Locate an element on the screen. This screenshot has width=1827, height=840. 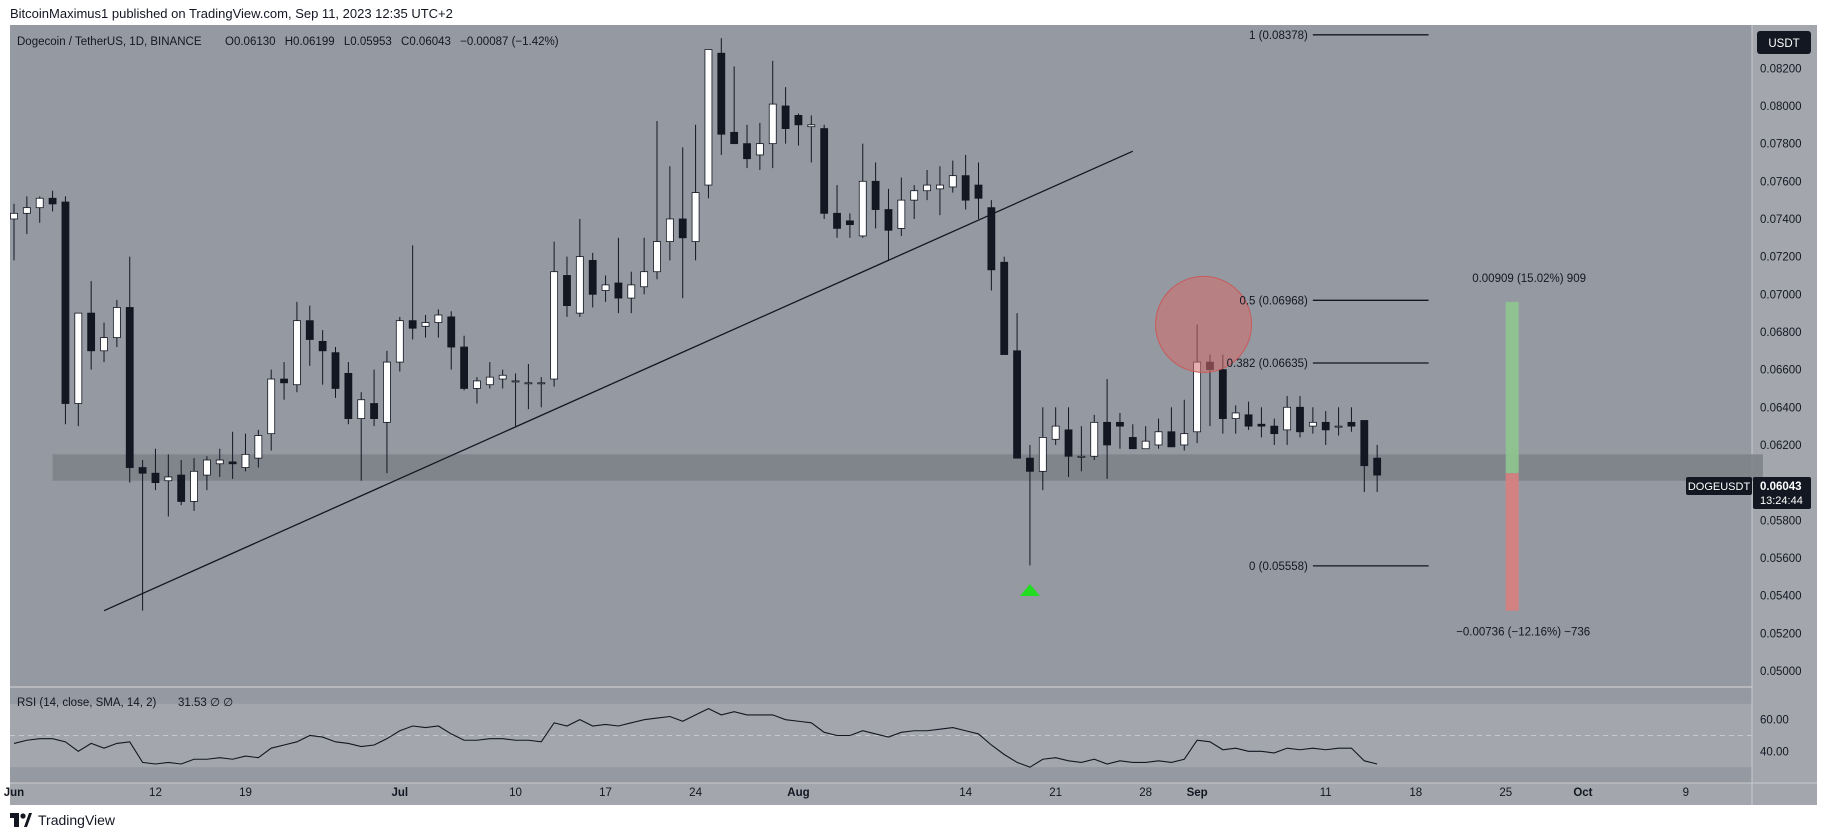
currency-button-label: USDT is located at coordinates (1783, 44).